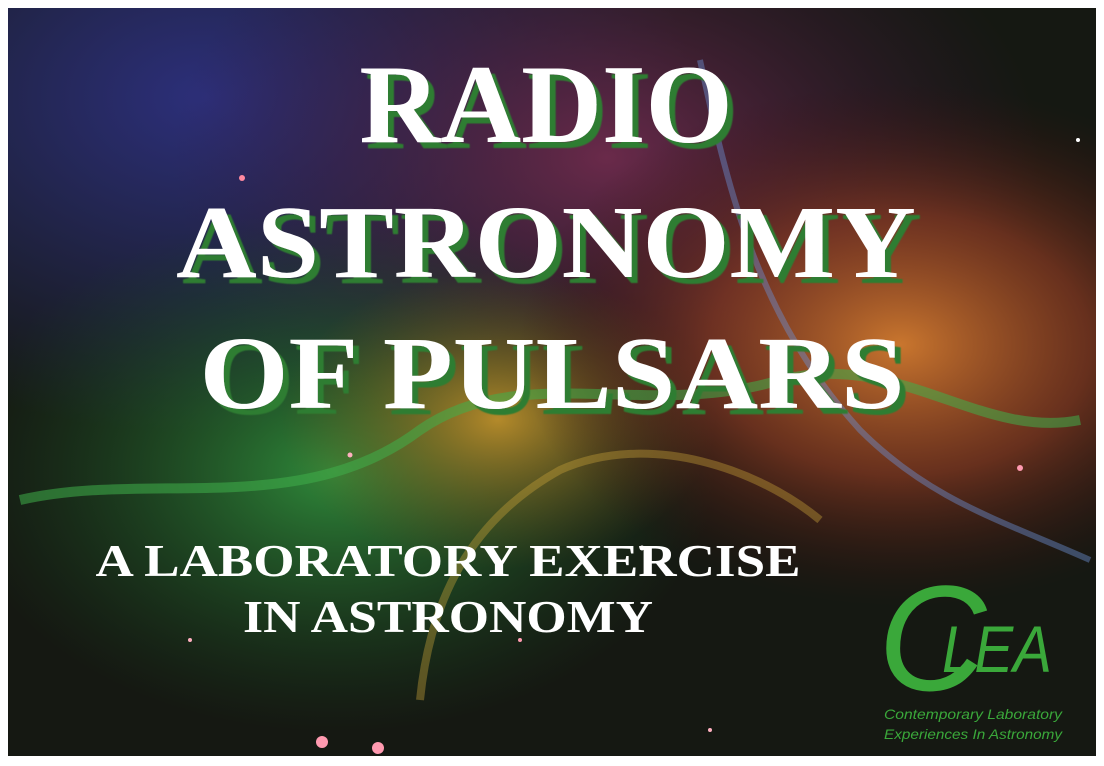  I want to click on logo-caption: Contemporary Laboratory, so click(973, 714).